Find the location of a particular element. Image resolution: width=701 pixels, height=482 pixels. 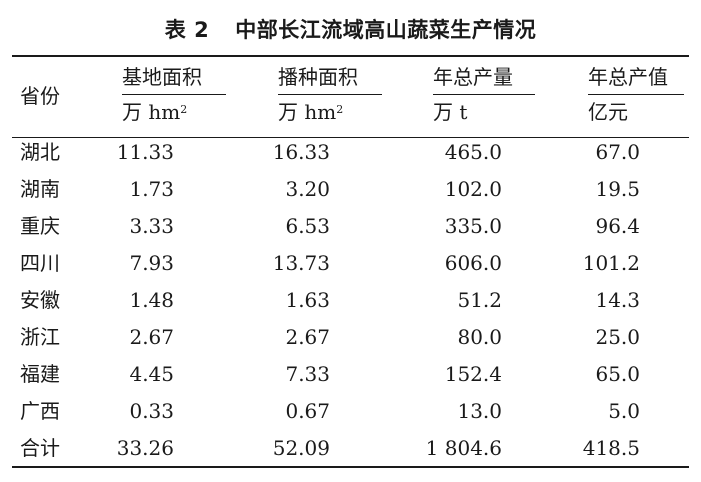

table-caption: 表 2 中部长江流域高山蔬菜生产情况 is located at coordinates (350, 29).